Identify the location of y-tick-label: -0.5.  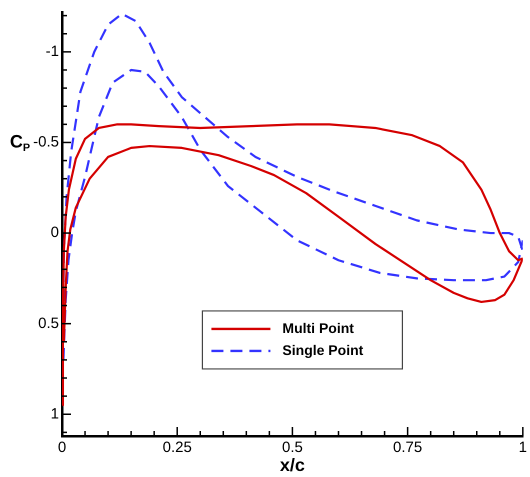
(46, 142).